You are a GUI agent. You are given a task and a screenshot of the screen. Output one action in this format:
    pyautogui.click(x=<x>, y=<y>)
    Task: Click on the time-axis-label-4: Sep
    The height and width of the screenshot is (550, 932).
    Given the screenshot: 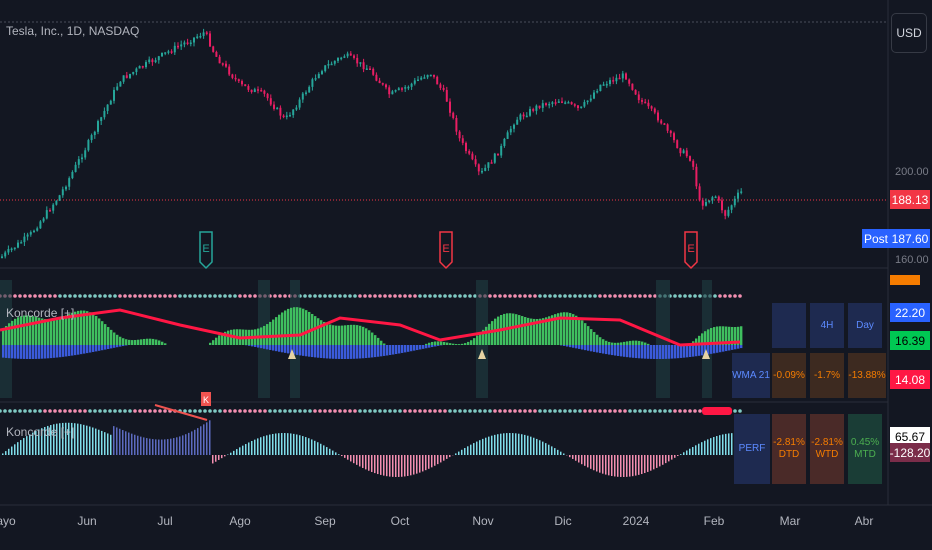 What is the action you would take?
    pyautogui.click(x=325, y=521)
    